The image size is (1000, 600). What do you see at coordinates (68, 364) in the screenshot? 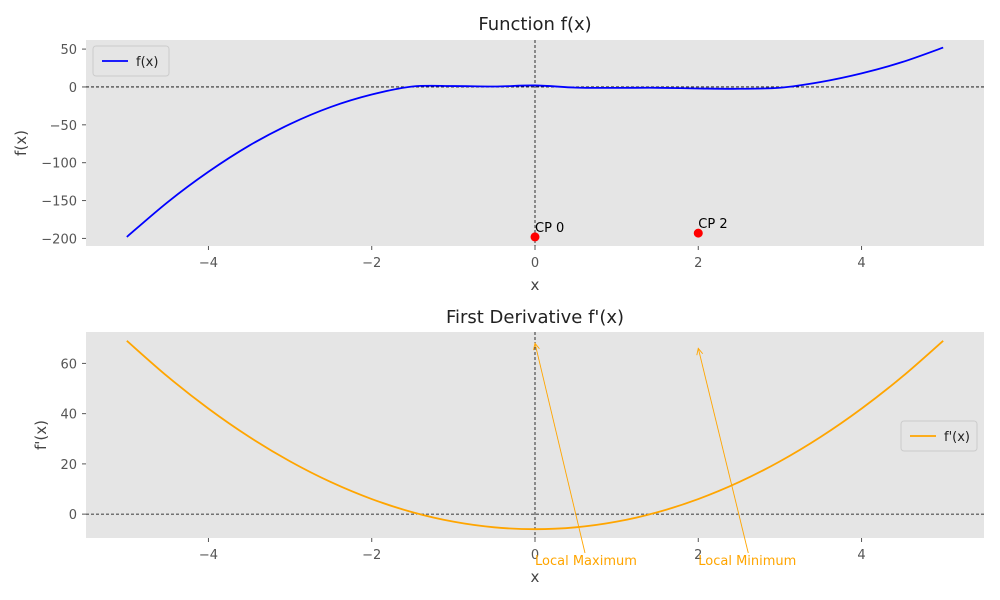
I see `y-tick-label: 60` at bounding box center [68, 364].